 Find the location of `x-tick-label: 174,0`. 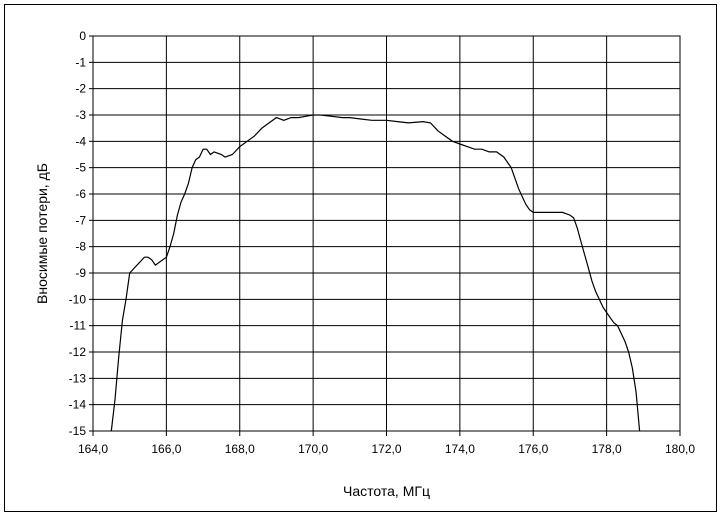

x-tick-label: 174,0 is located at coordinates (460, 449).